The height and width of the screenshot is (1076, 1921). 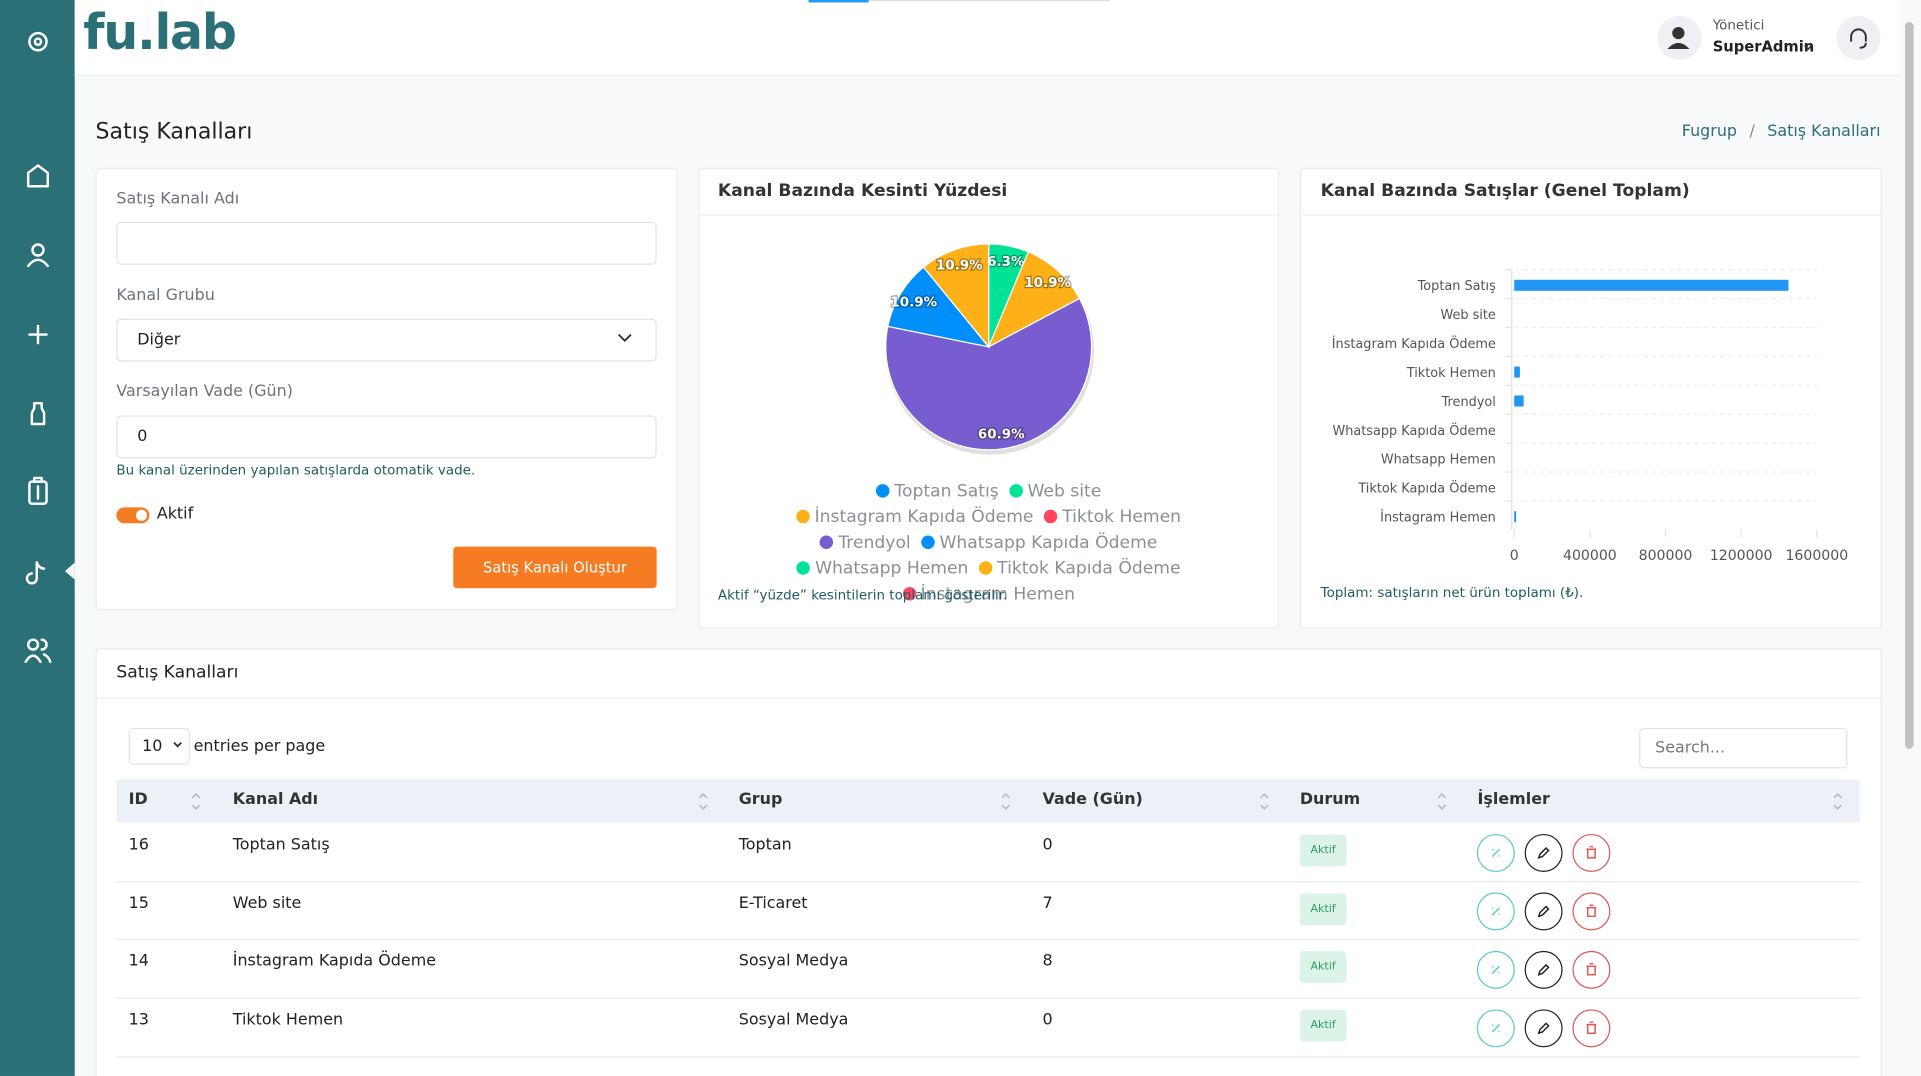 I want to click on chart-title: Kanal Bazında Kesinti Yüzdesi, so click(x=862, y=191).